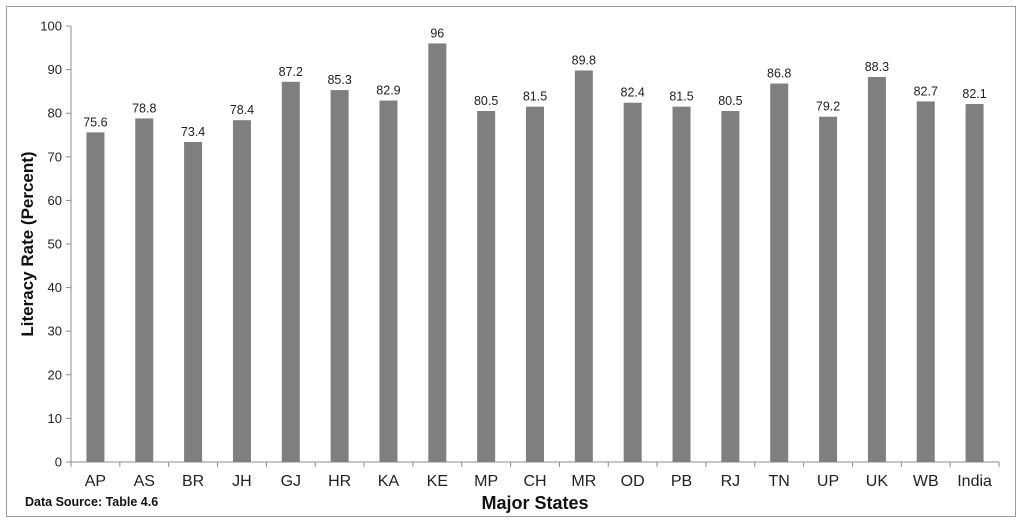 Image resolution: width=1024 pixels, height=523 pixels. I want to click on data-label: 78.8, so click(144, 108).